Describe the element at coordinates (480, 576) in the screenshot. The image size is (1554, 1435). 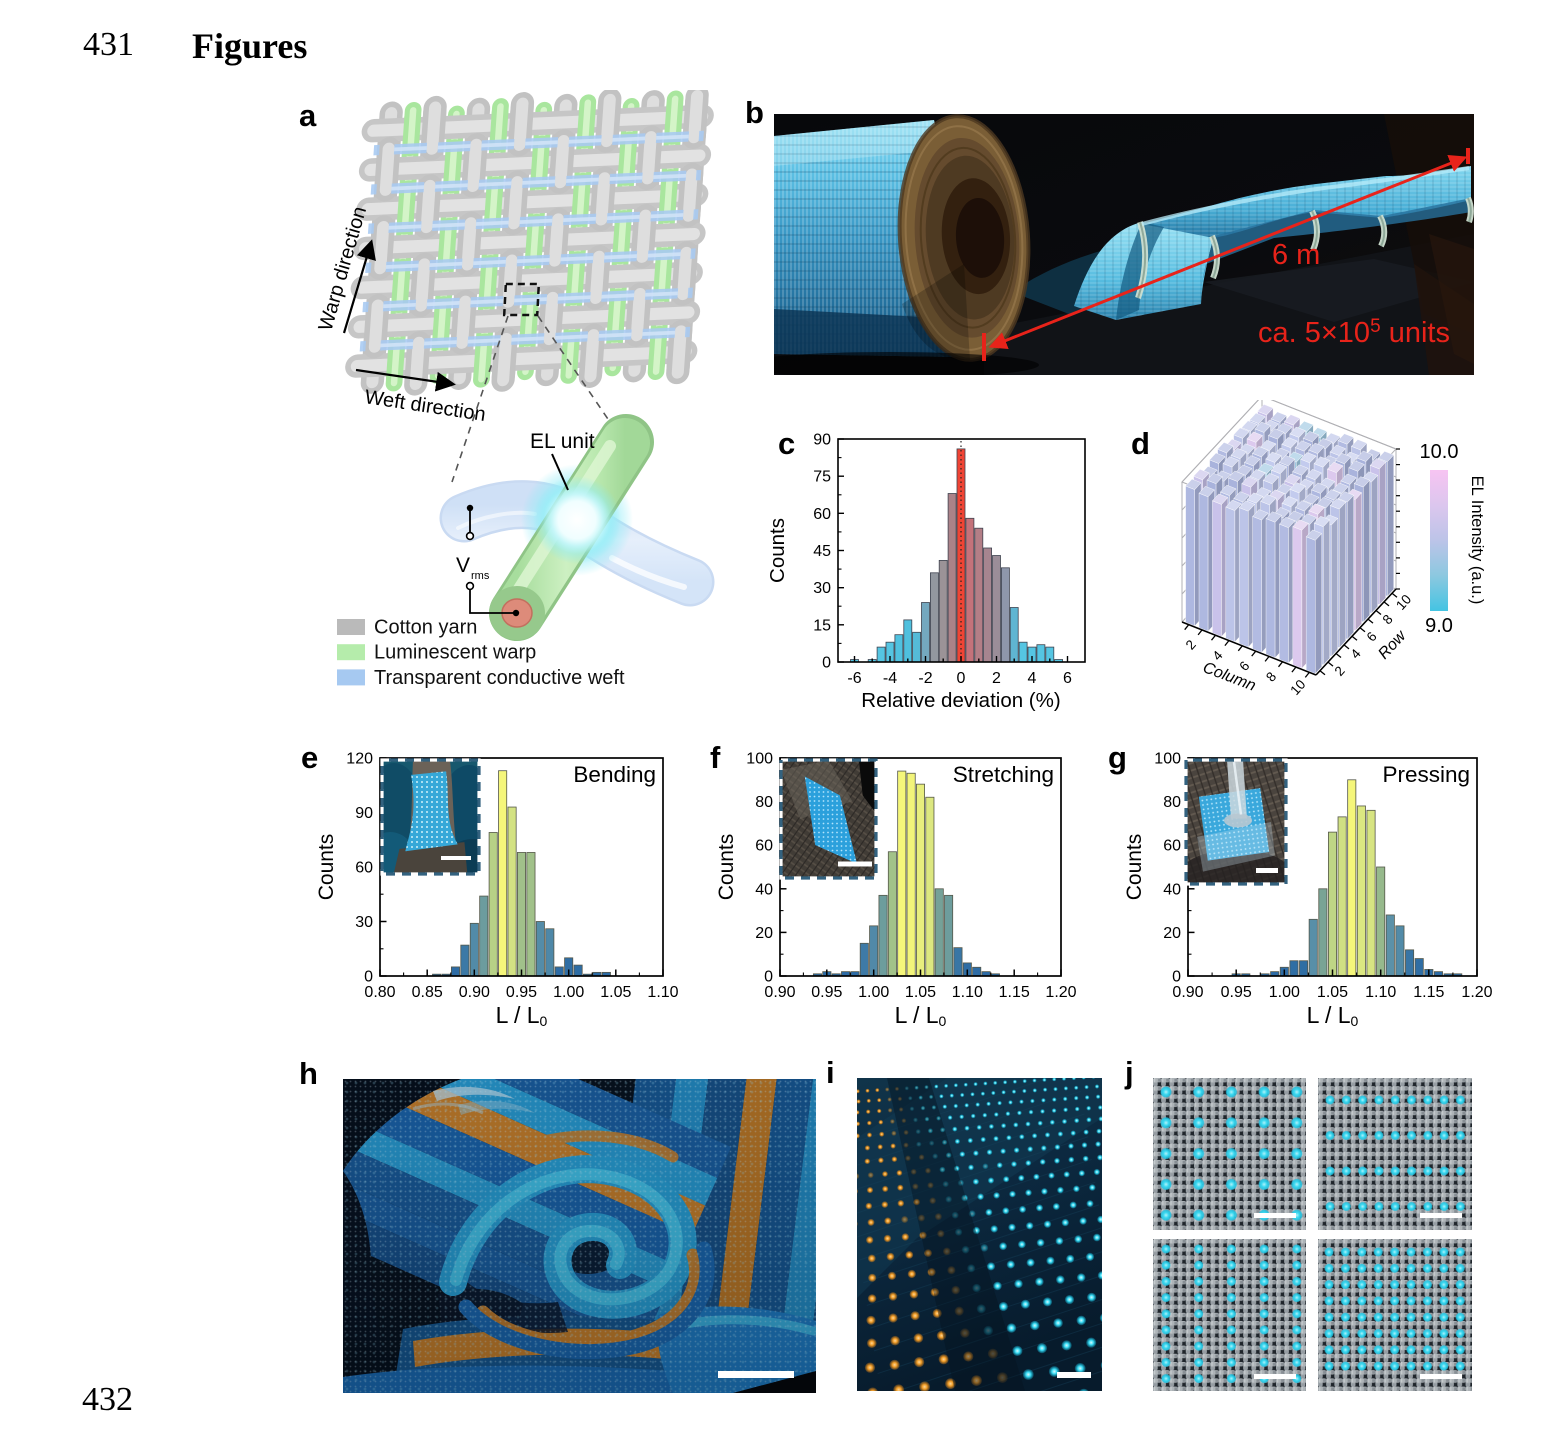
I see `svg-text: rms` at that location.